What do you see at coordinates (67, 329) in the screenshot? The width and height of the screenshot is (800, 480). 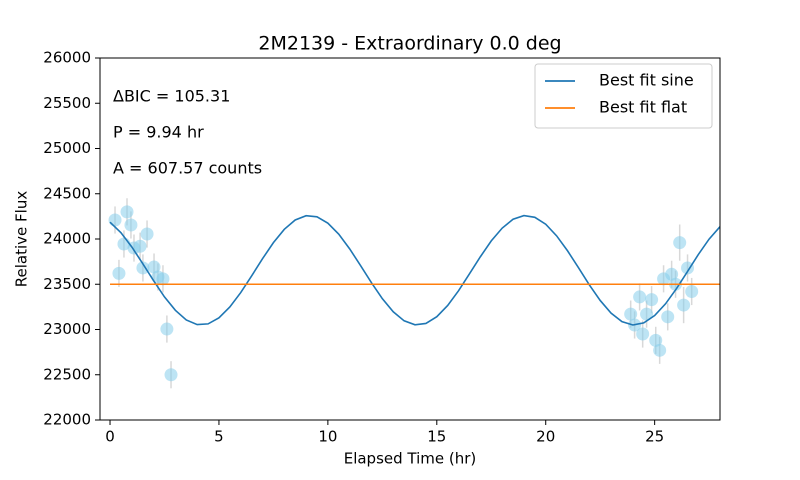 I see `y-tick-label: 23000` at bounding box center [67, 329].